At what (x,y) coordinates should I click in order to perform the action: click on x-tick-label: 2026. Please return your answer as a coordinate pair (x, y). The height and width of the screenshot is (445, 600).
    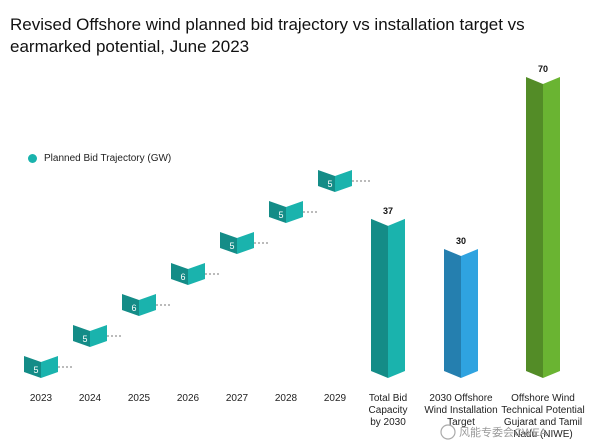
    Looking at the image, I should click on (188, 398).